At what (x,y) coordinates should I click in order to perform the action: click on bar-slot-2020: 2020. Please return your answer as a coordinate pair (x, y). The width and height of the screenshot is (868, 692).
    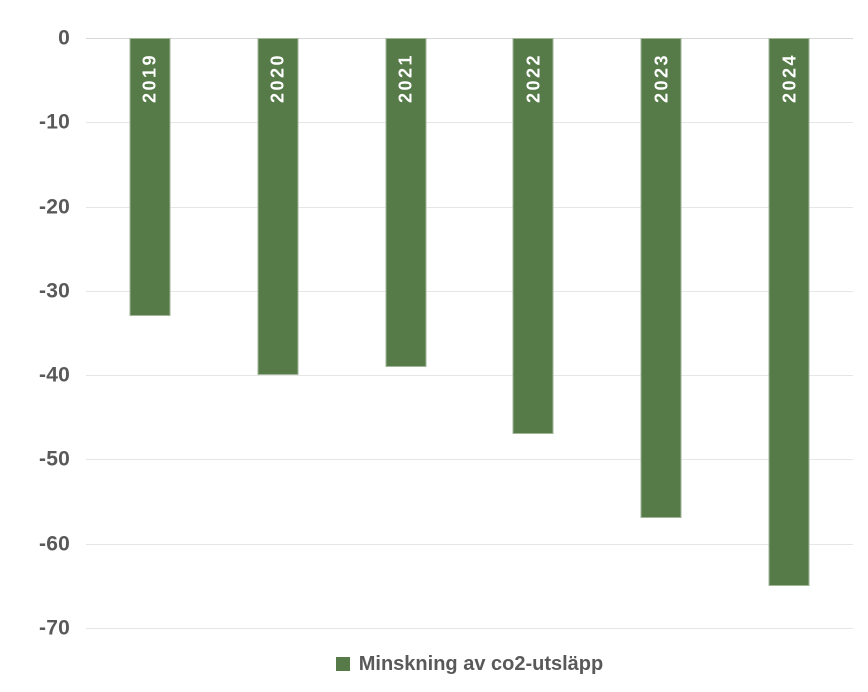
    Looking at the image, I should click on (278, 333).